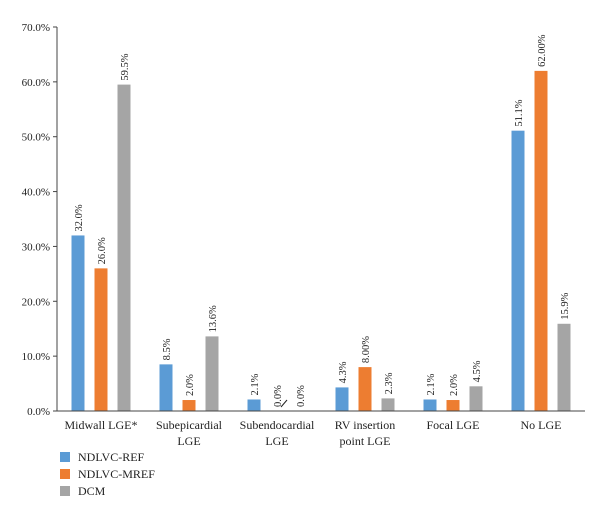 This screenshot has height=522, width=600. Describe the element at coordinates (167, 349) in the screenshot. I see `data-label: 8.5%` at that location.